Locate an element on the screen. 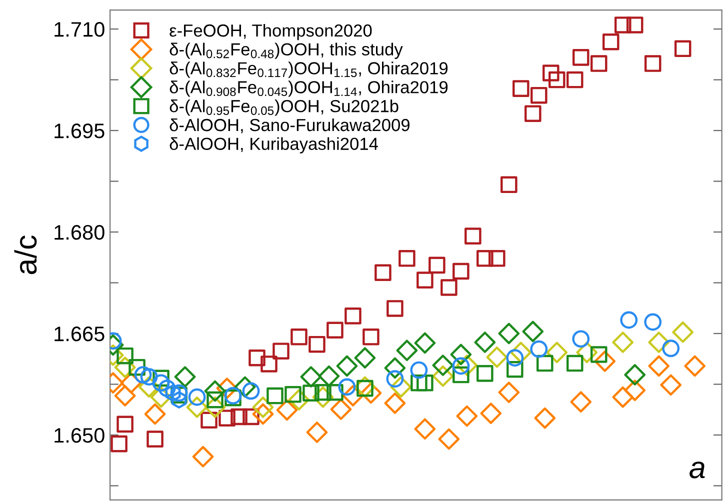 This screenshot has height=504, width=724. legend-label: δ-AlOOH, Kuribayashi2014 is located at coordinates (274, 145).